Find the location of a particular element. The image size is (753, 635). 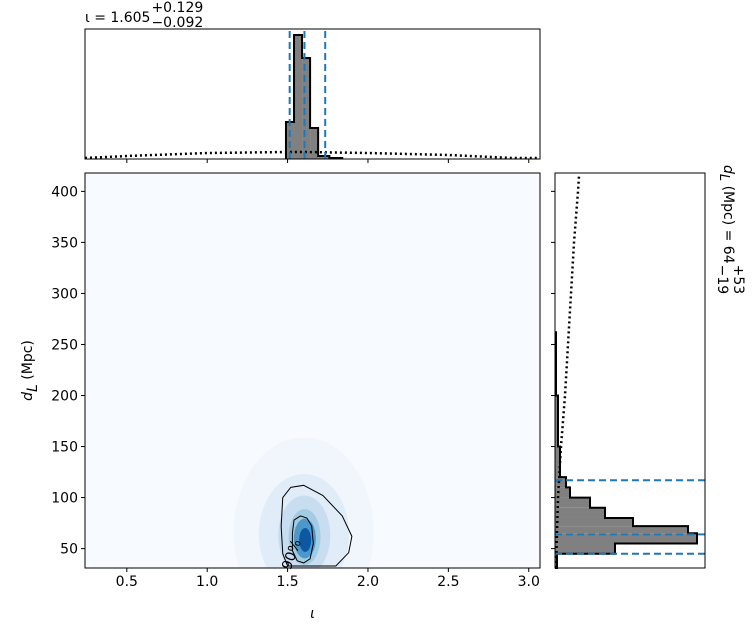

top-frame is located at coordinates (312, 94).